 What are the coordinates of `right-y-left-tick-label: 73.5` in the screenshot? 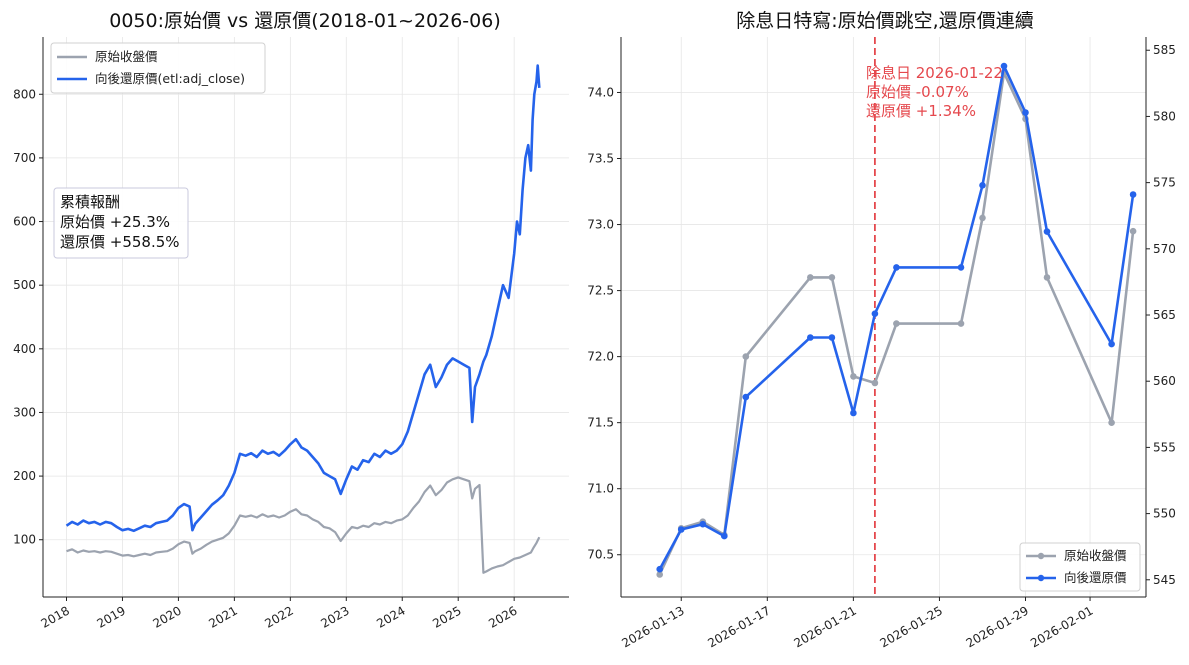 It's located at (600, 159).